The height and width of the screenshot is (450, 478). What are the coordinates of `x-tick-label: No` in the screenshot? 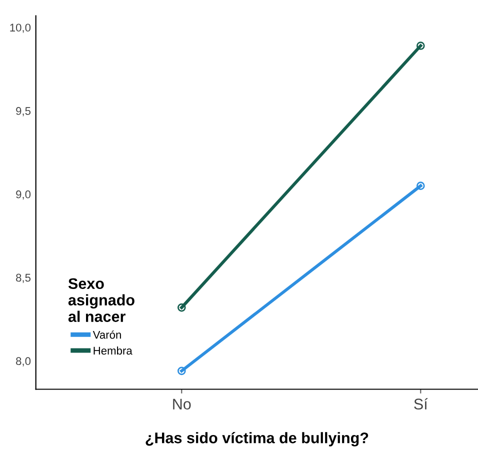 It's located at (182, 404).